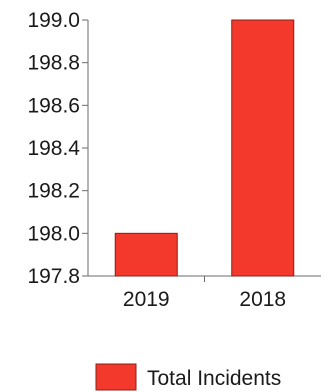 The image size is (329, 392). What do you see at coordinates (53, 20) in the screenshot?
I see `y-tick-label: 199.0` at bounding box center [53, 20].